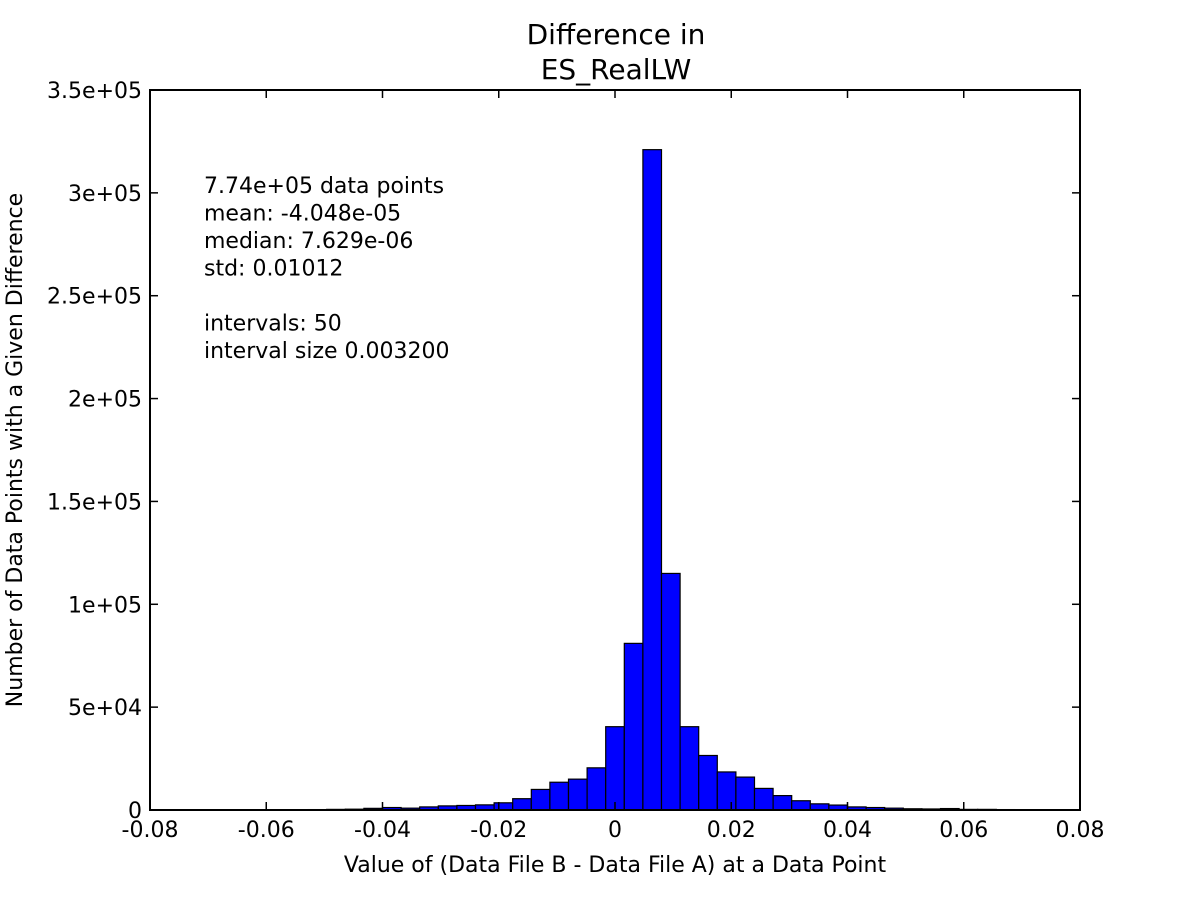 Image resolution: width=1200 pixels, height=900 pixels. I want to click on x-tick-label: 0.04, so click(847, 830).